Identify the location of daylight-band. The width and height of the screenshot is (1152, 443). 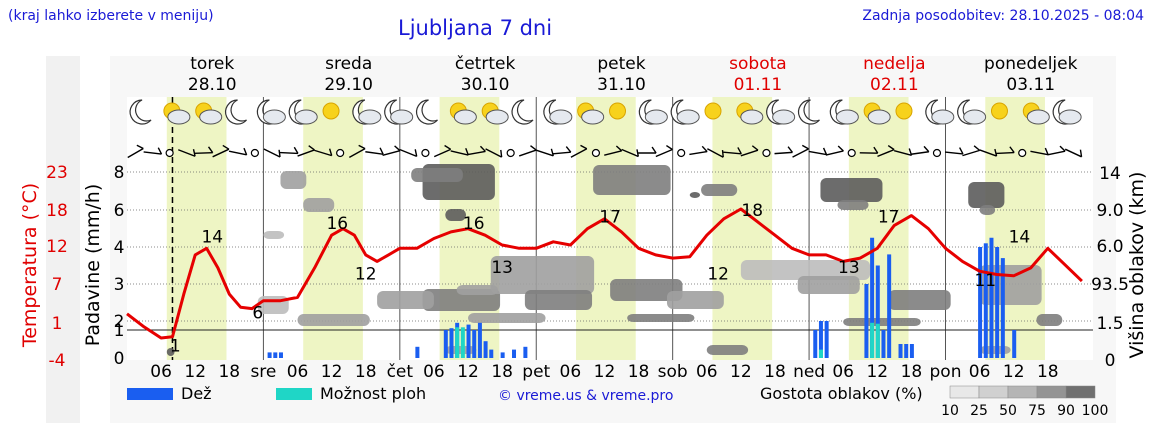
(606, 228).